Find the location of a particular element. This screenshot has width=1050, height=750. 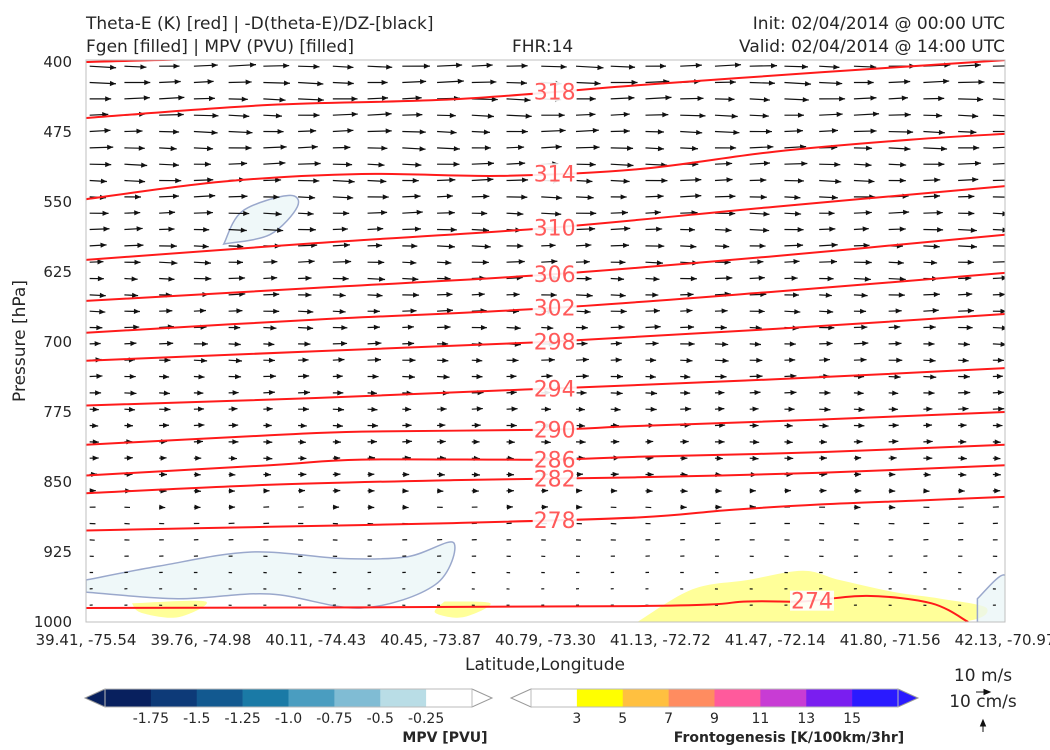

mpv-colorbar-segment is located at coordinates (128, 698).